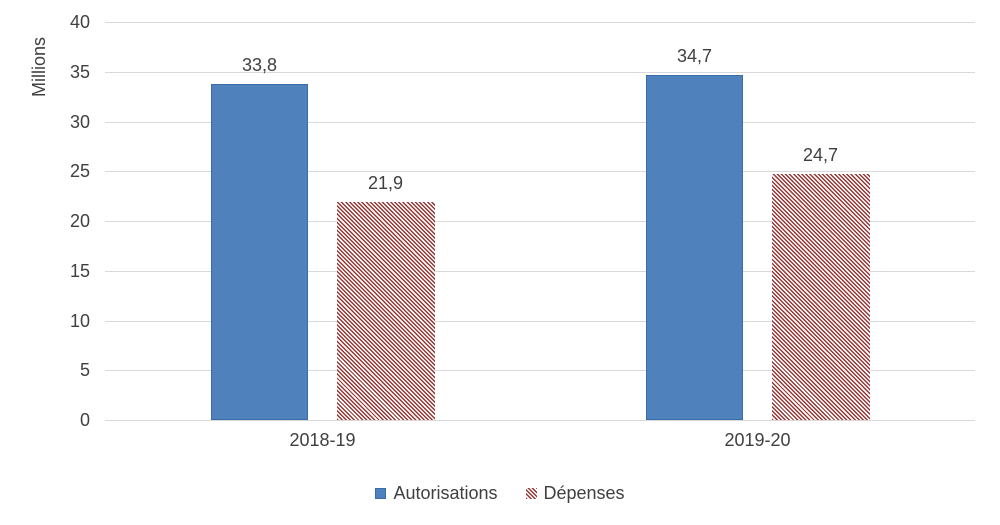  What do you see at coordinates (79, 221) in the screenshot?
I see `y-tick-label: 20` at bounding box center [79, 221].